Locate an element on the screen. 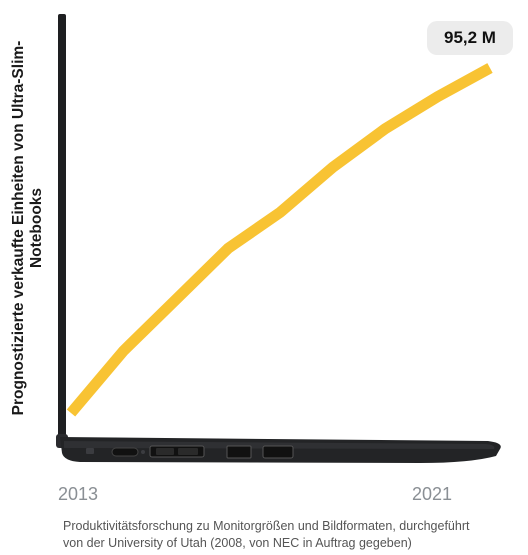 The width and height of the screenshot is (528, 555). laptop-lid is located at coordinates (62, 228).